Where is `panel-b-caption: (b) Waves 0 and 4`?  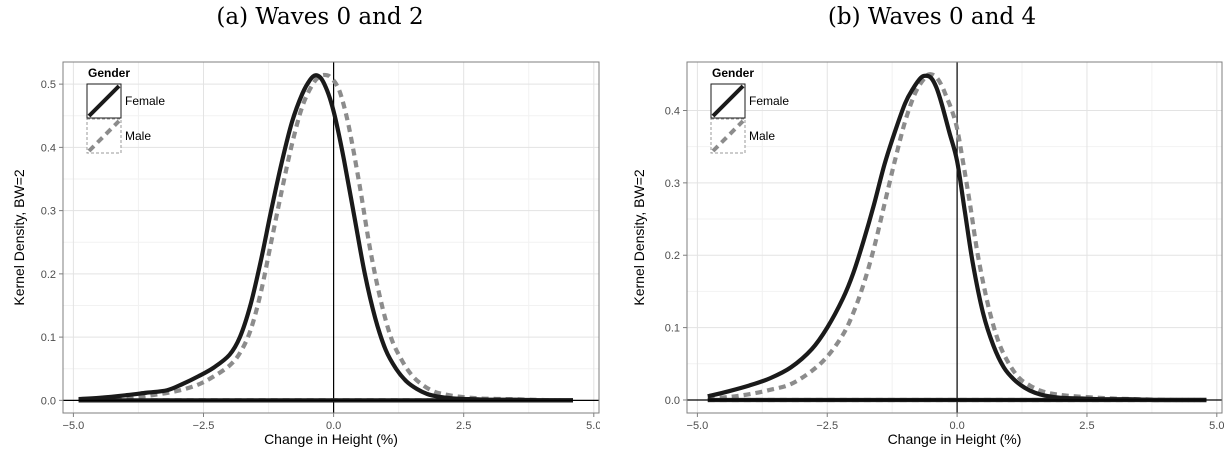
panel-b-caption: (b) Waves 0 and 4 is located at coordinates (932, 17).